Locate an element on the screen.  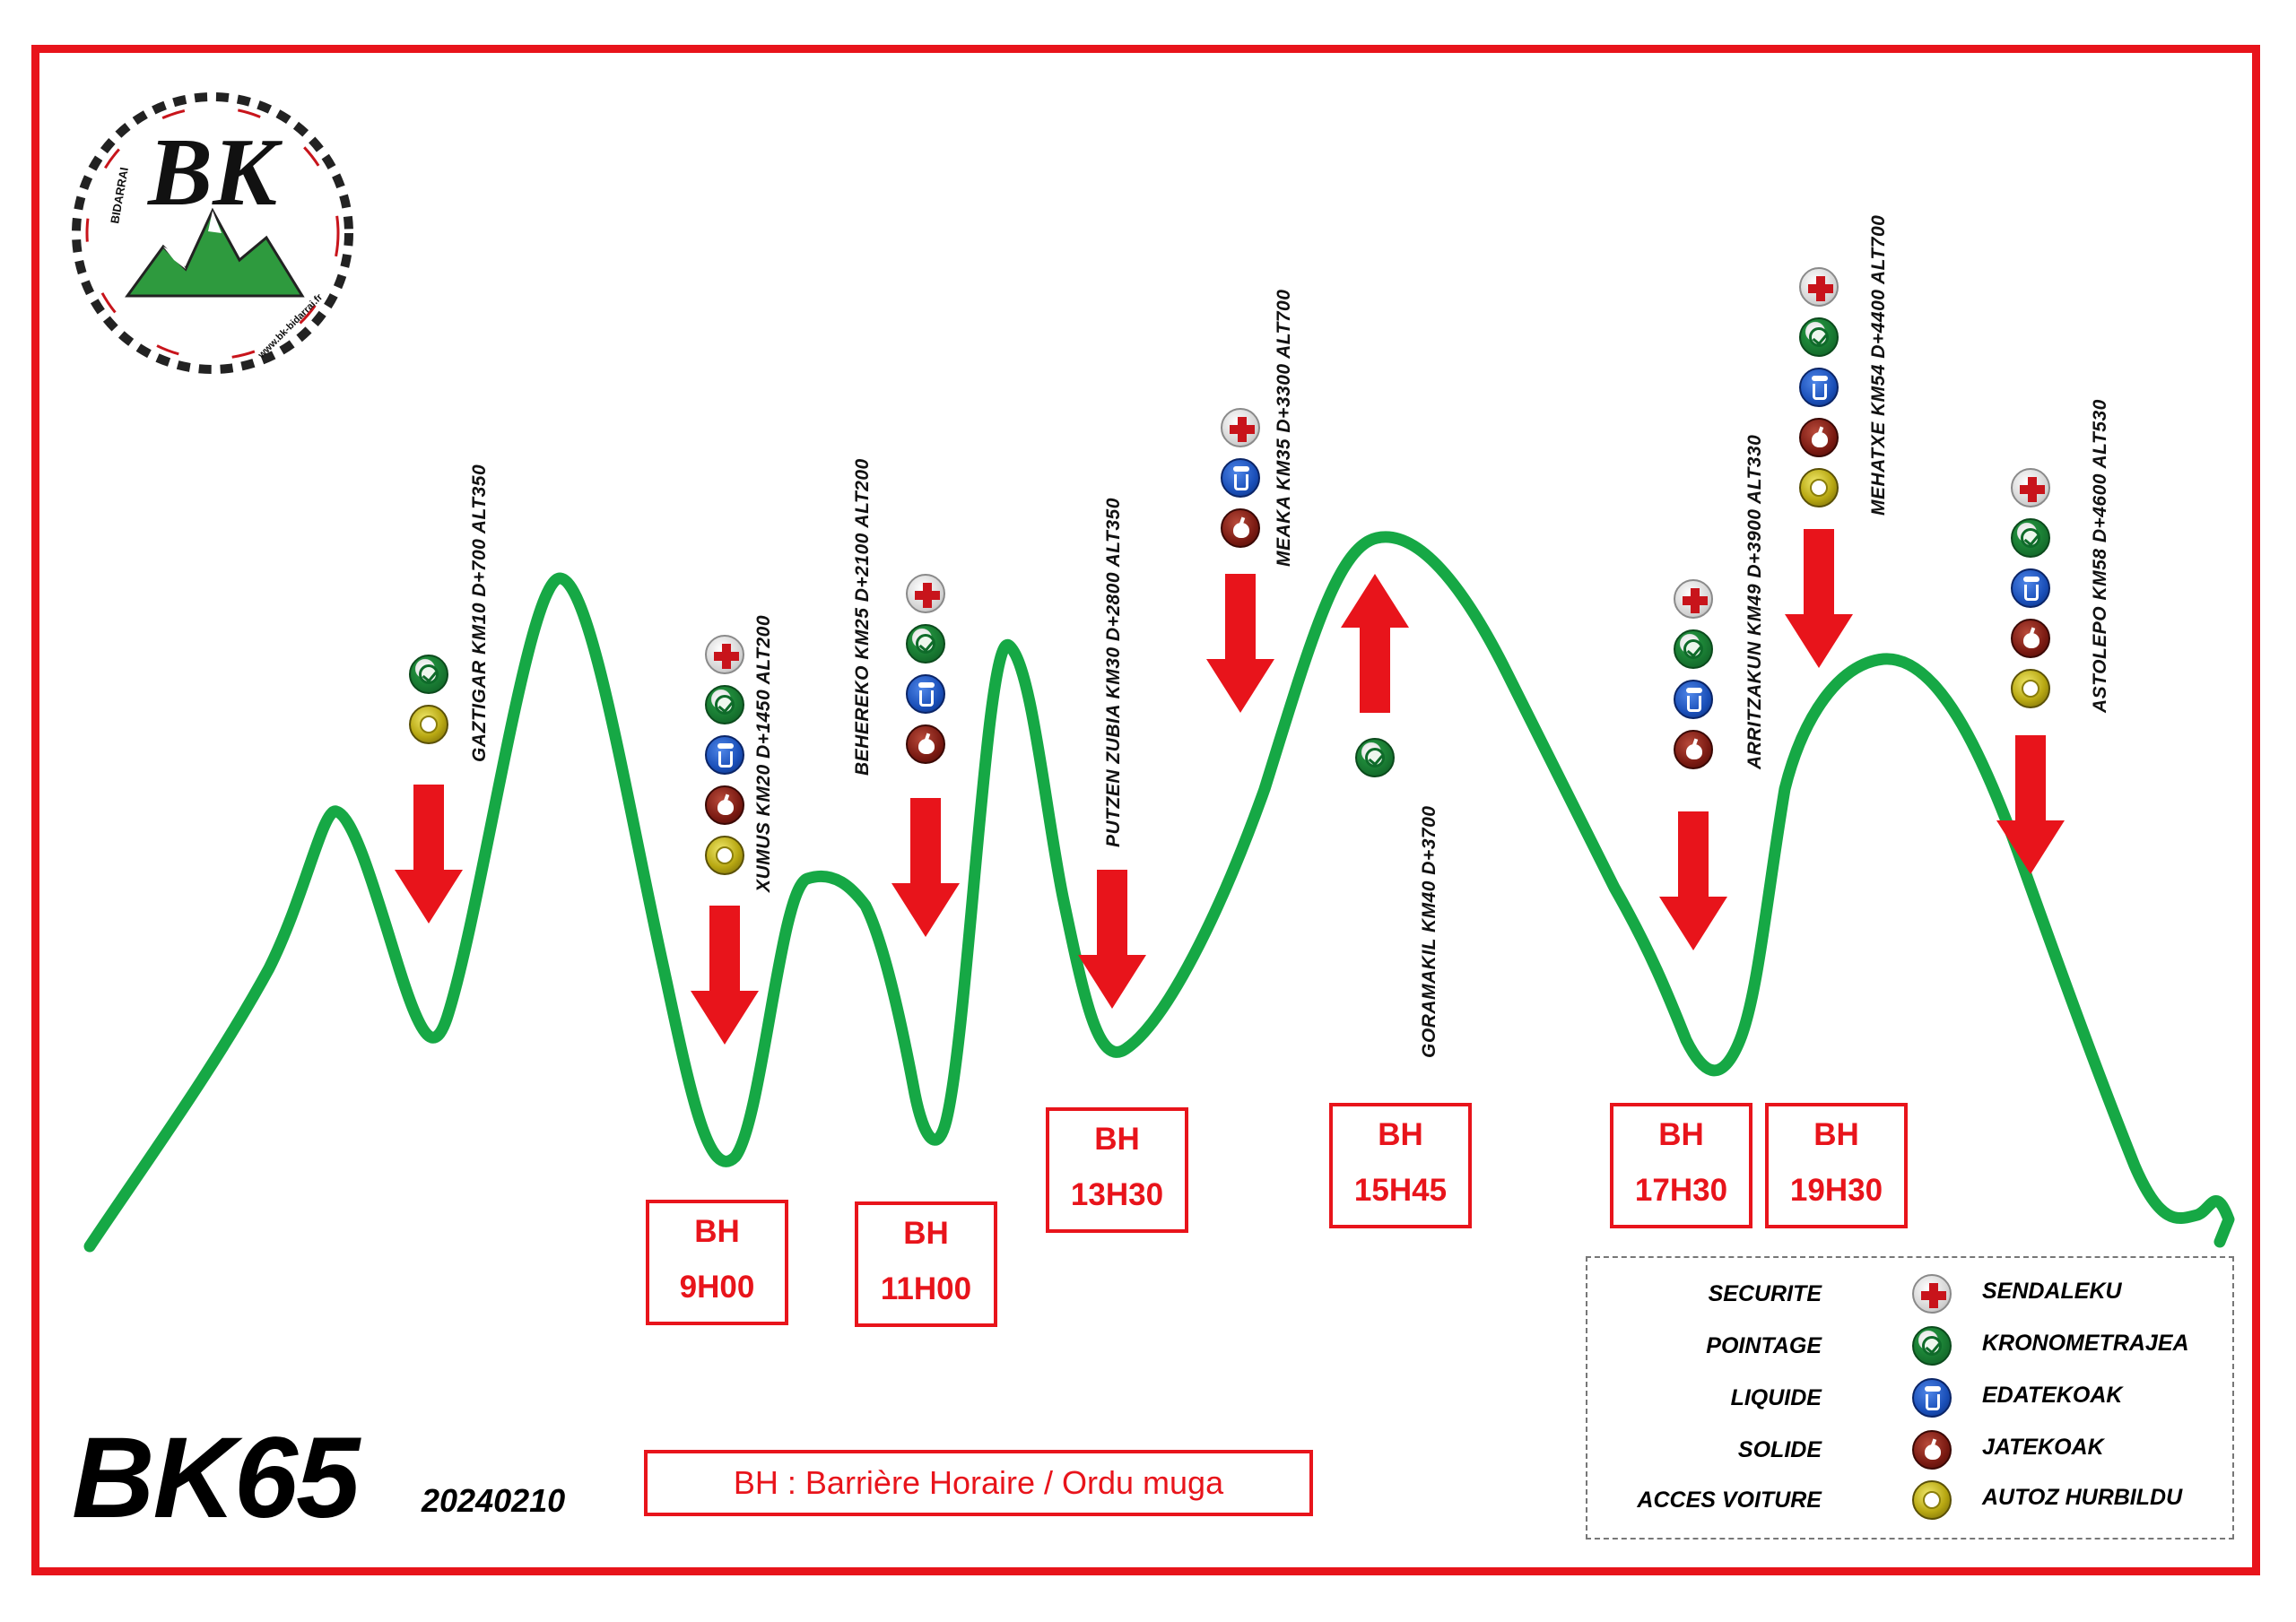
legend-row-pointage: POINTAGE KRONOMETRAJEA is located at coordinates (1909, 1346).